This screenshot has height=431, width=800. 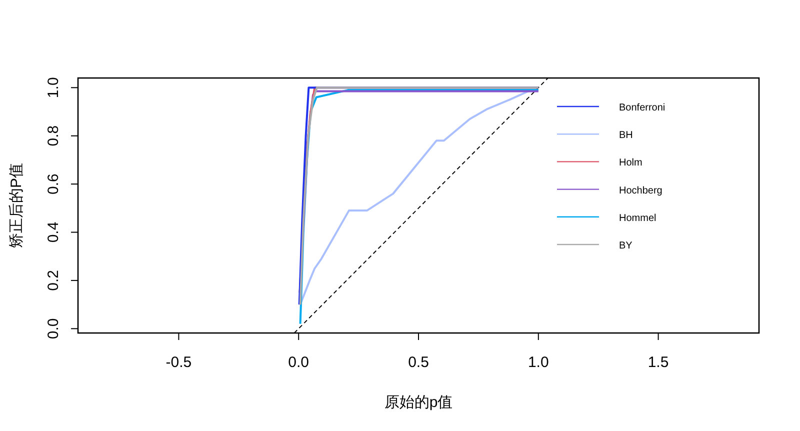 What do you see at coordinates (53, 184) in the screenshot?
I see `y-tick-label: 0.6` at bounding box center [53, 184].